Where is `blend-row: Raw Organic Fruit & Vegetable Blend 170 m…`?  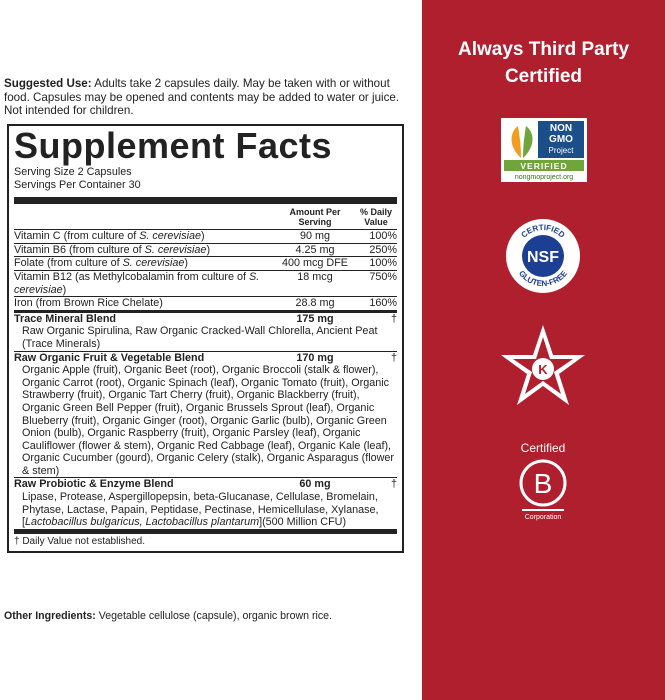 blend-row: Raw Organic Fruit & Vegetable Blend 170 m… is located at coordinates (205, 357).